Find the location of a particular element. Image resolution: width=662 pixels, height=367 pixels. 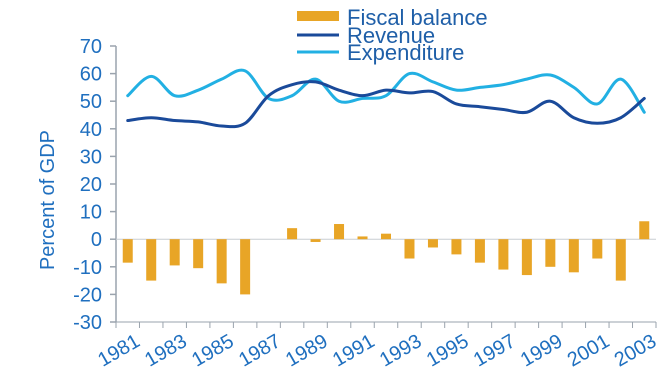

x-tick-label: 1995 is located at coordinates (448, 348).